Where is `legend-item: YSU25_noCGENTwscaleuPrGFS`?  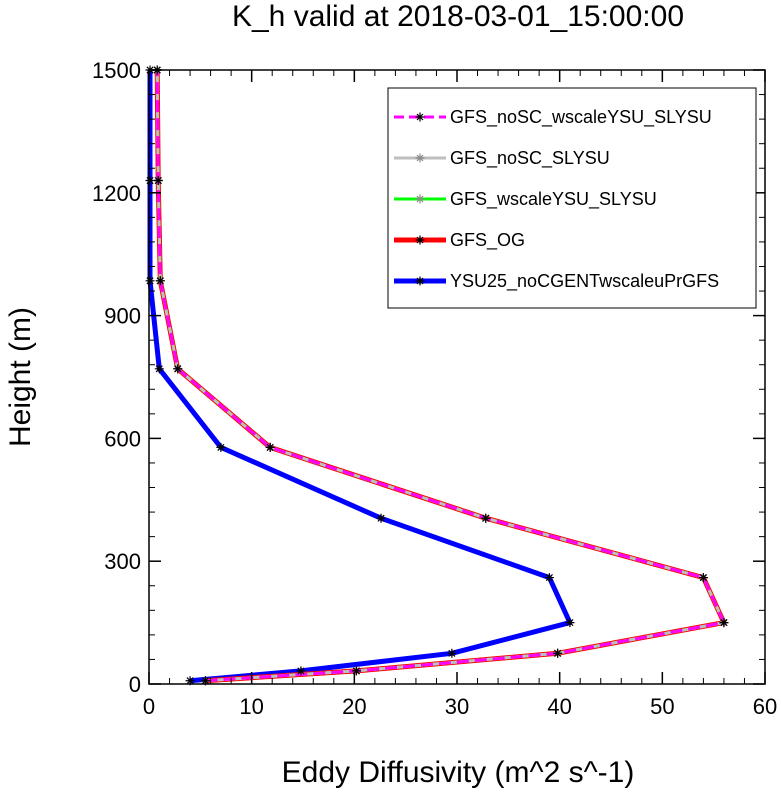
legend-item: YSU25_noCGENTwscaleuPrGFS is located at coordinates (556, 281).